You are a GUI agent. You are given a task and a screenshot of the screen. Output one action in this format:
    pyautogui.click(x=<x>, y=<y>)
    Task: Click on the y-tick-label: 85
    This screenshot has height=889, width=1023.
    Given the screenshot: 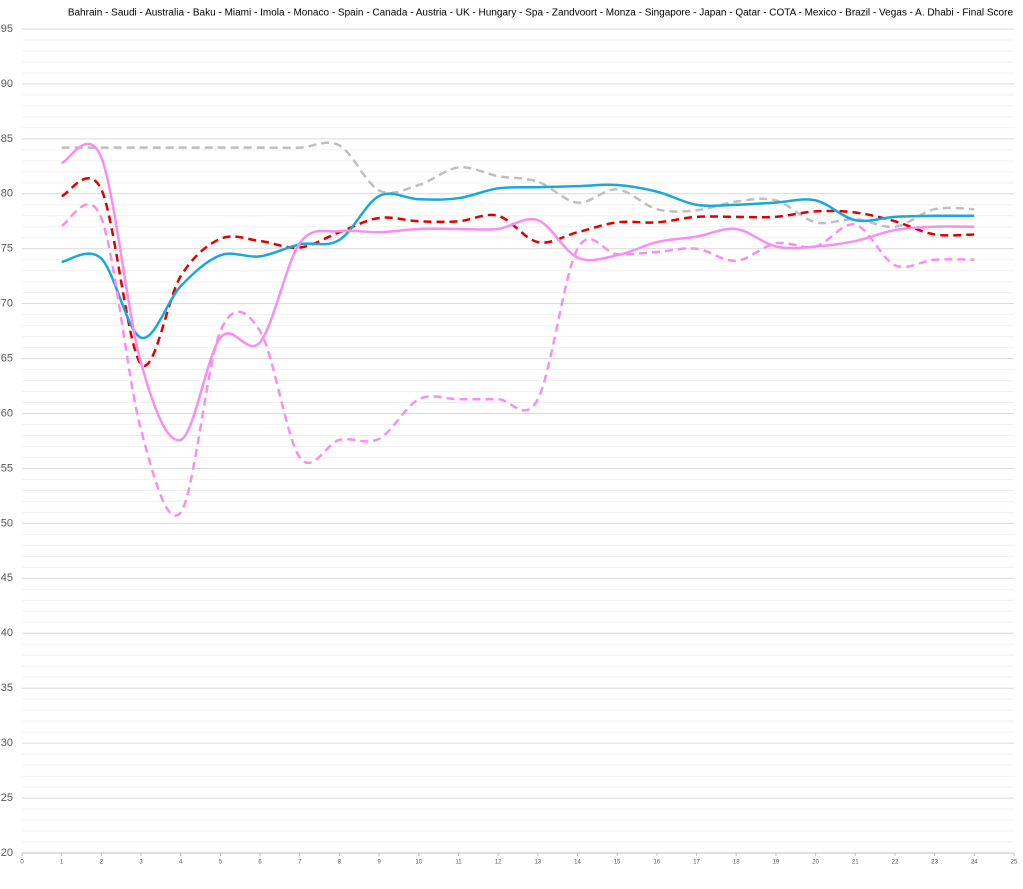 What is the action you would take?
    pyautogui.click(x=7, y=139)
    